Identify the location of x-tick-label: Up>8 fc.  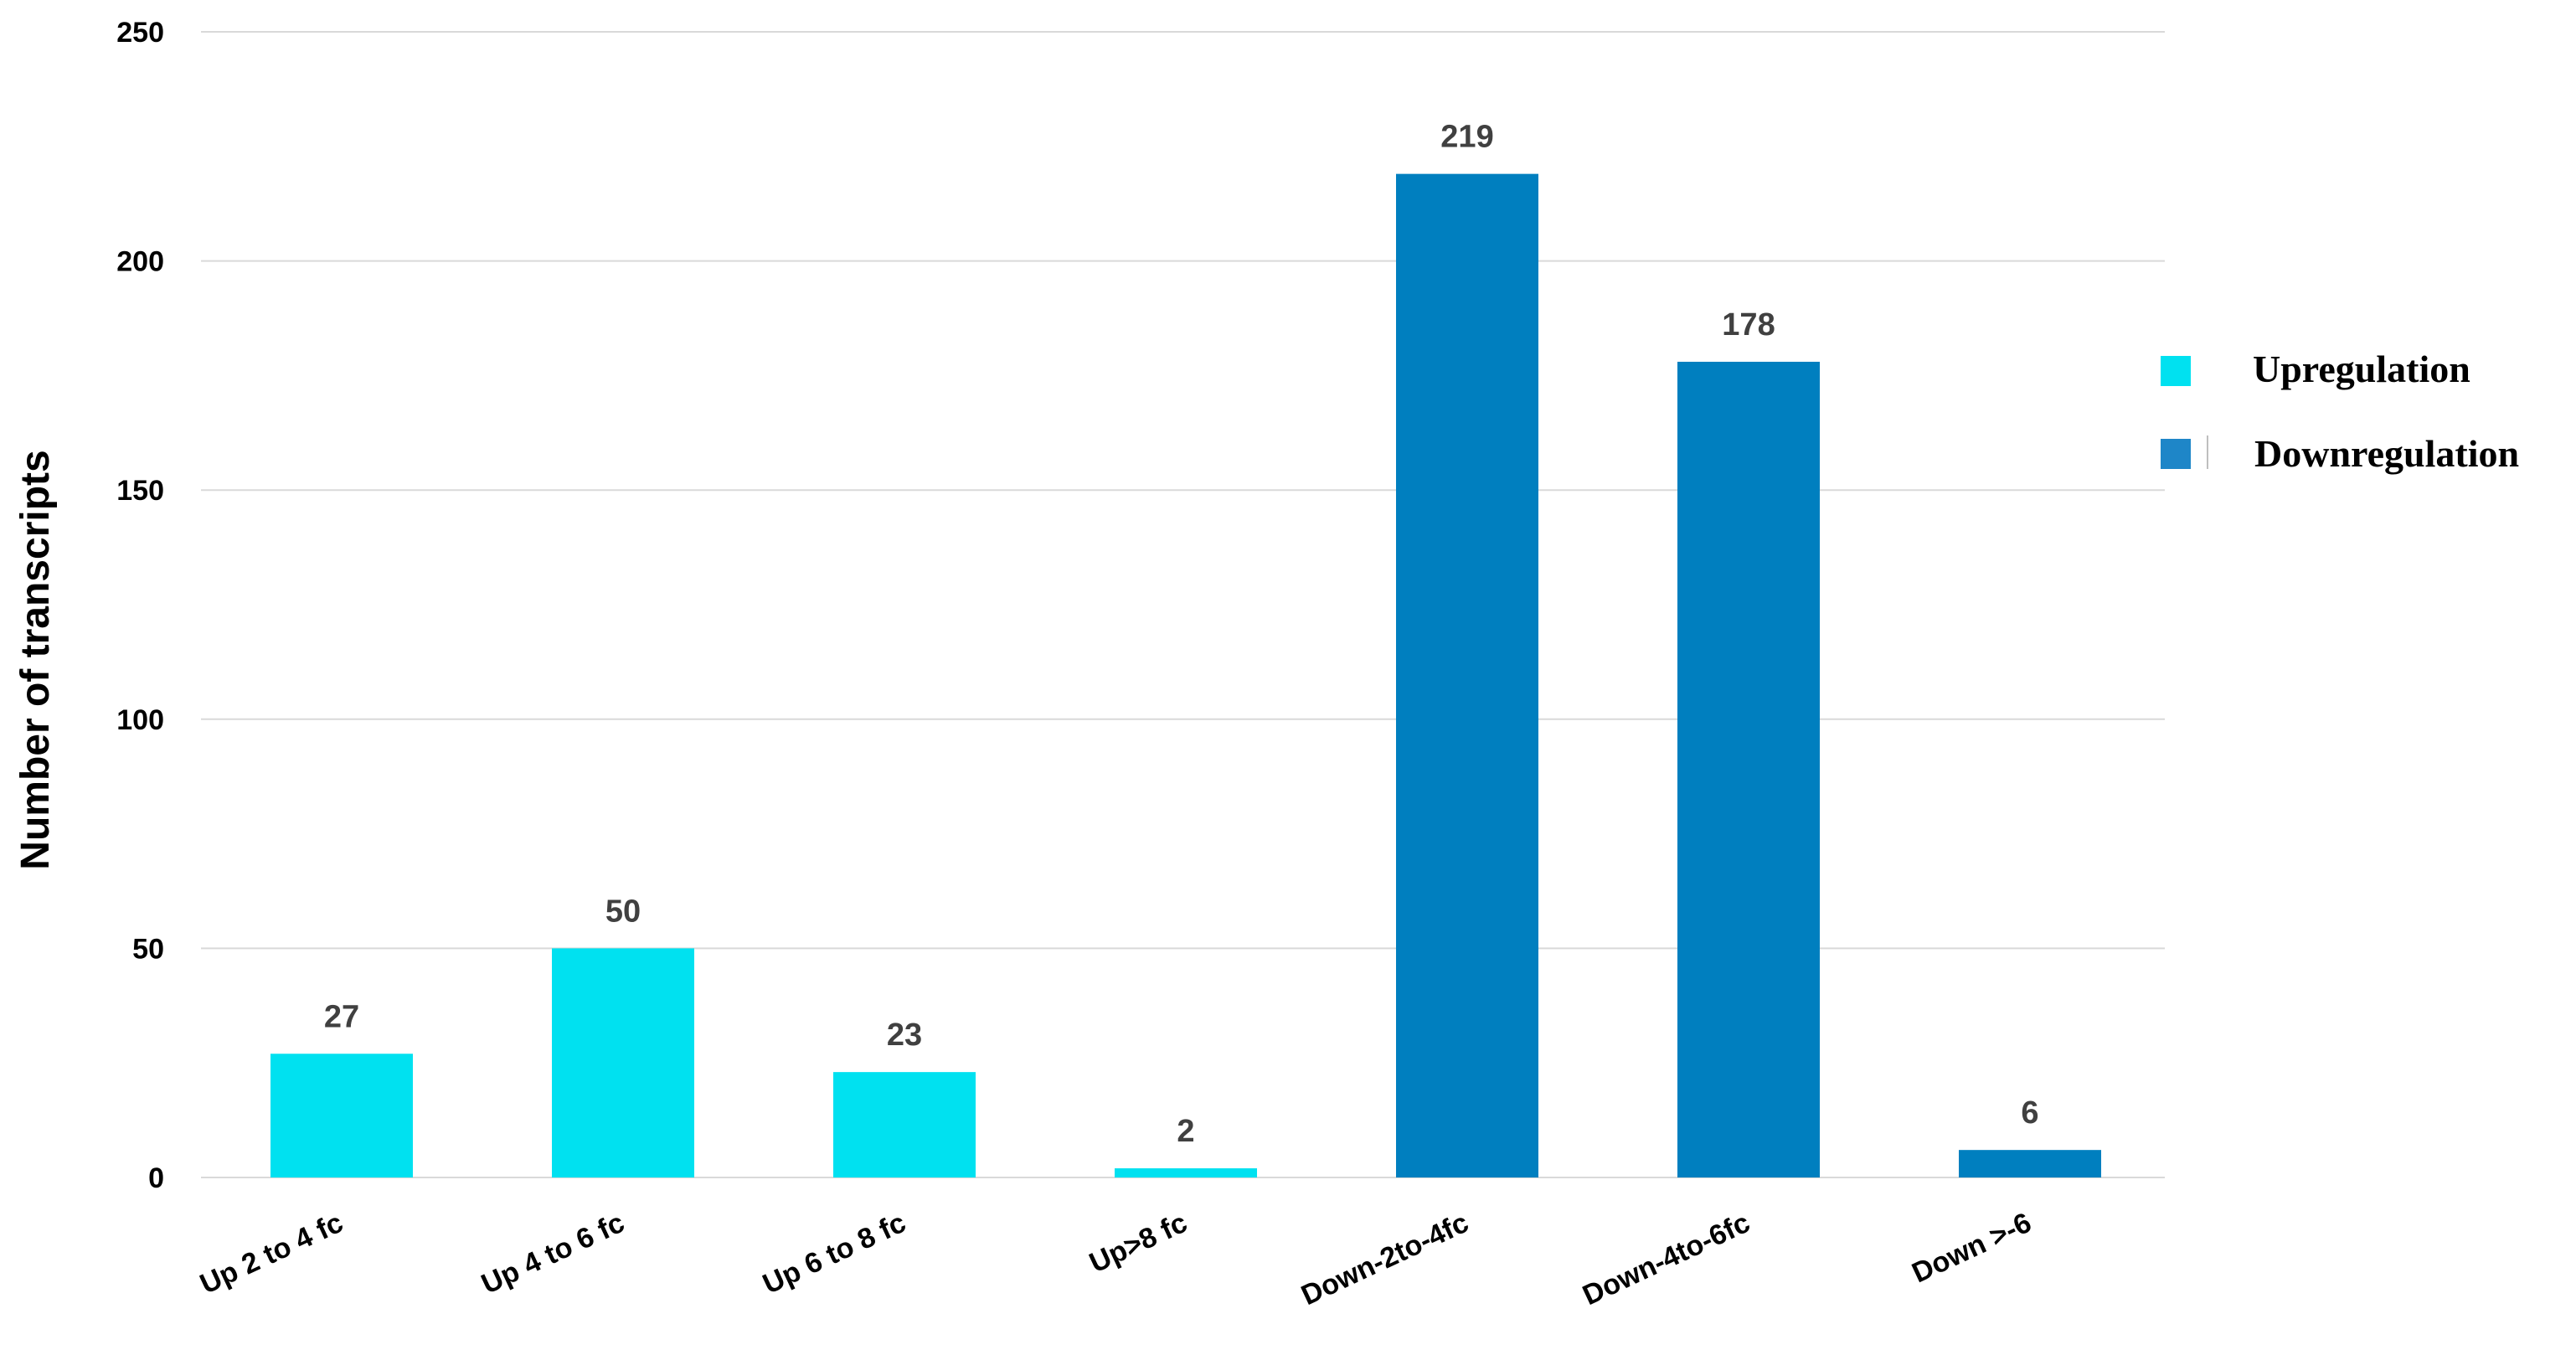
(1138, 1243).